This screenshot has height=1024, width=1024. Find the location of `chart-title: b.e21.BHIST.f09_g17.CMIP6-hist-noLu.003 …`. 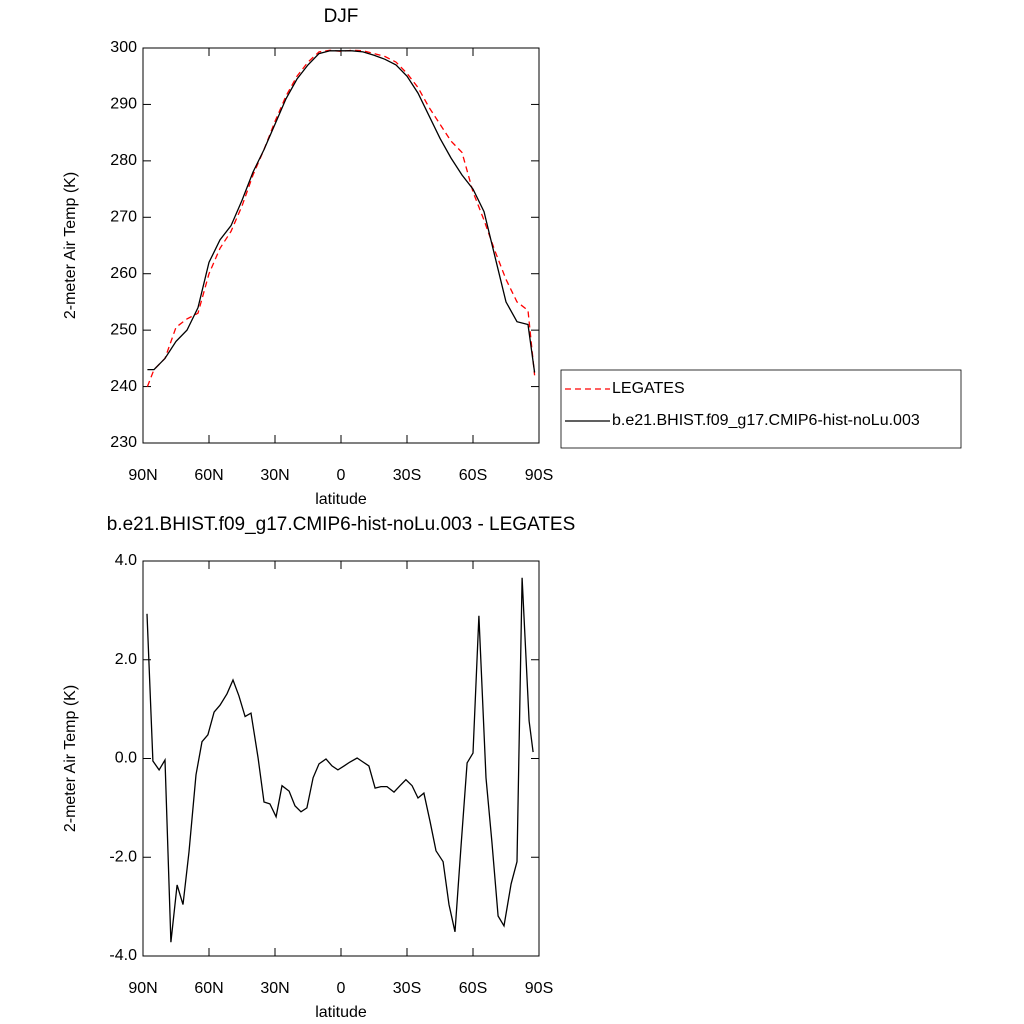

chart-title: b.e21.BHIST.f09_g17.CMIP6-hist-noLu.003 … is located at coordinates (341, 524).